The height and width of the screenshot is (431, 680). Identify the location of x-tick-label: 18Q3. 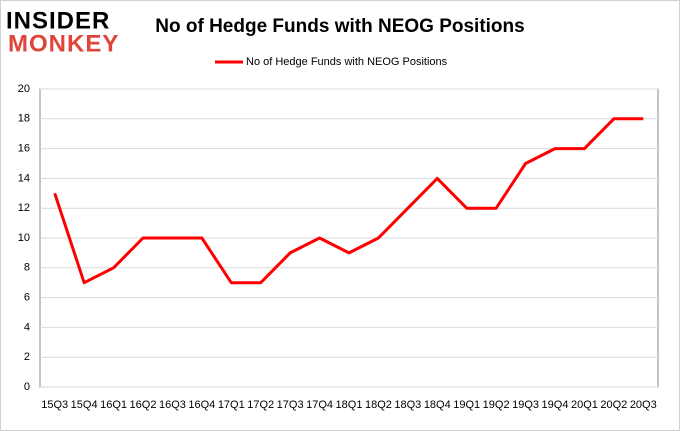
(407, 405).